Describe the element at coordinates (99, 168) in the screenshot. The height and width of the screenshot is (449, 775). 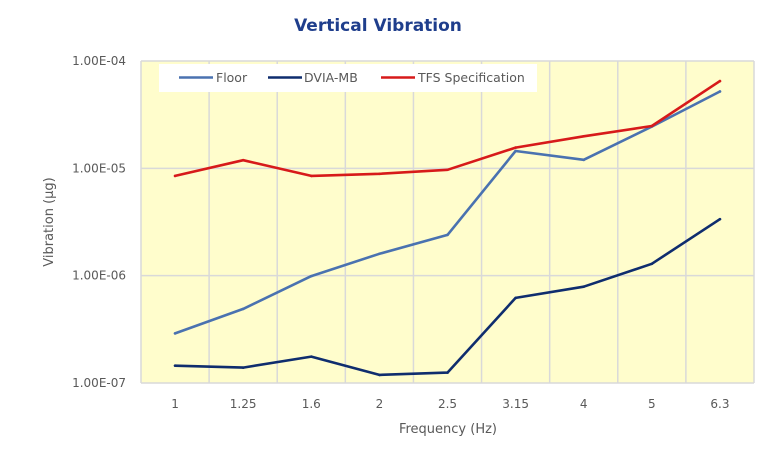
I see `y-tick-label: 1.00E-05` at that location.